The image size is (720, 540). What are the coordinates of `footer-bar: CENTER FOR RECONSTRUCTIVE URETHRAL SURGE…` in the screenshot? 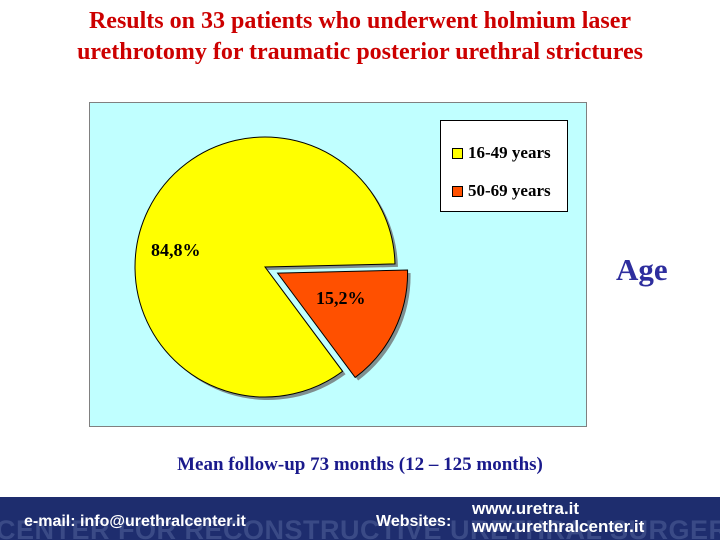 It's located at (360, 518).